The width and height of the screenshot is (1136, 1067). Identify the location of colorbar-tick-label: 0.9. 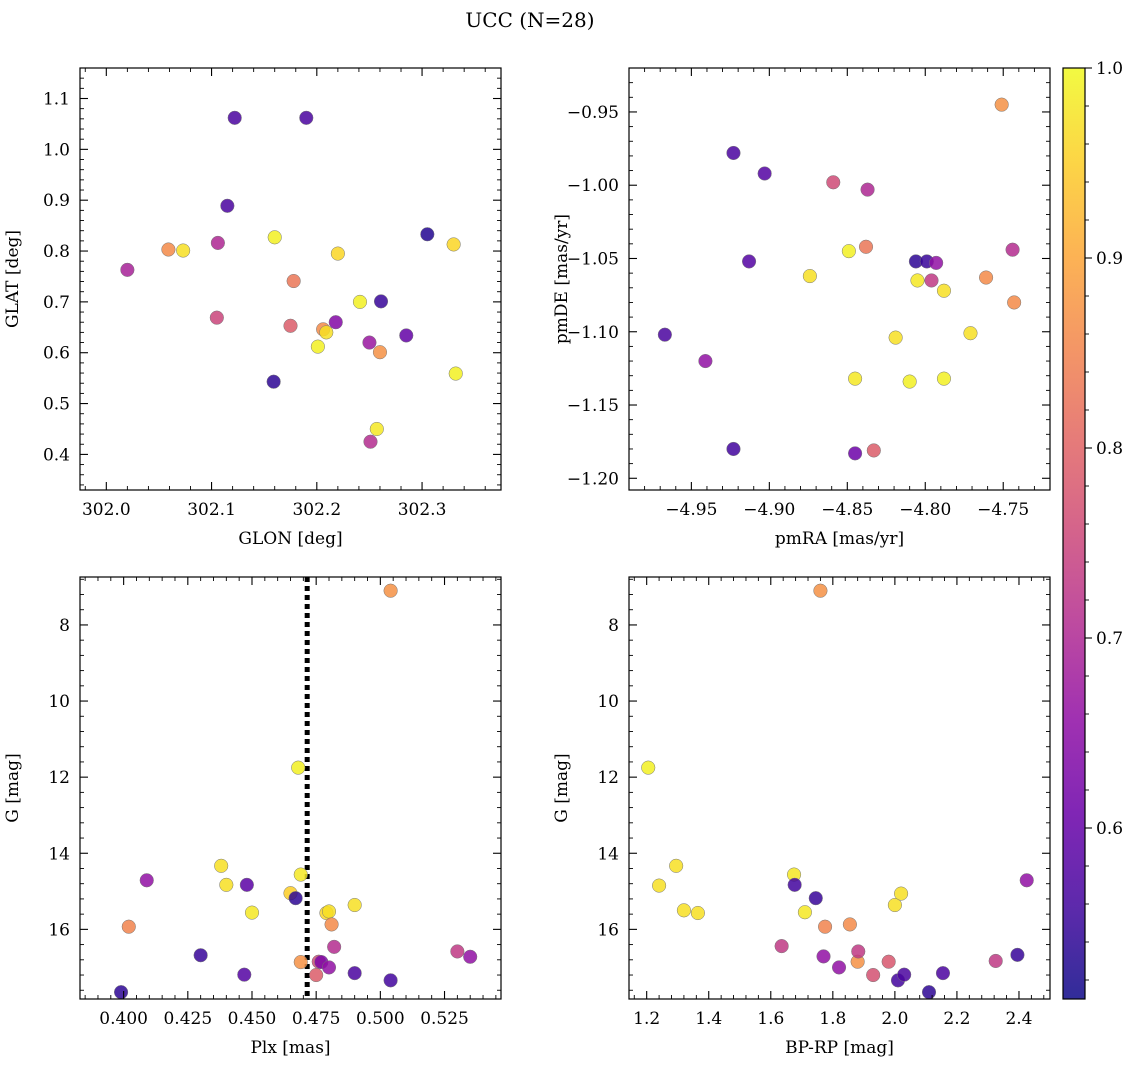
(1109, 259).